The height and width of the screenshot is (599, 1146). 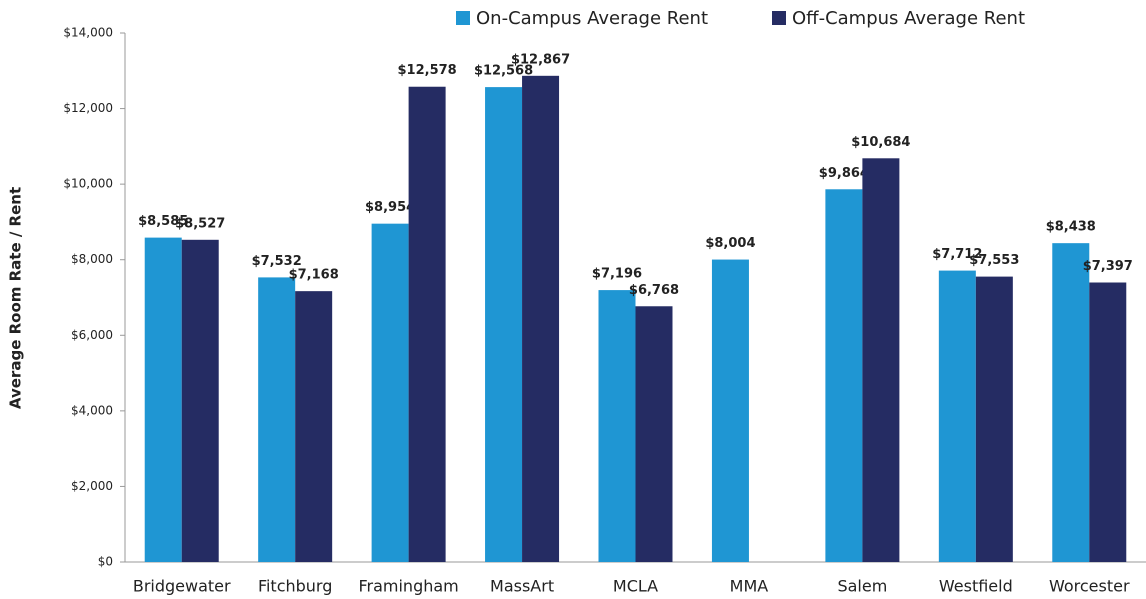 I want to click on y-tick-label: $10,000, so click(x=88, y=184).